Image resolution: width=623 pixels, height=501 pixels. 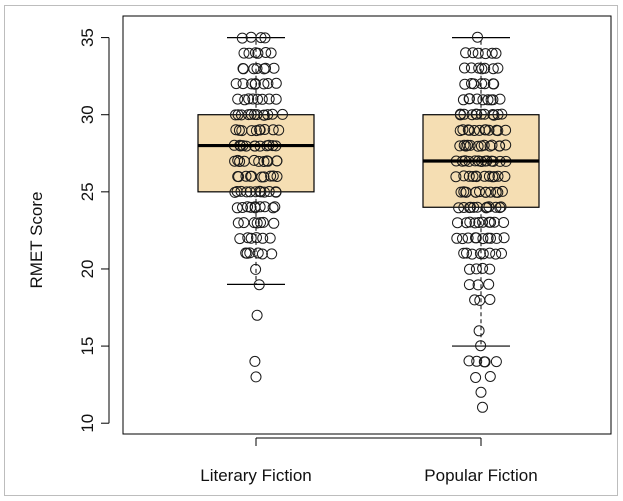 I want to click on box-group-popular-fiction, so click(x=481, y=222).